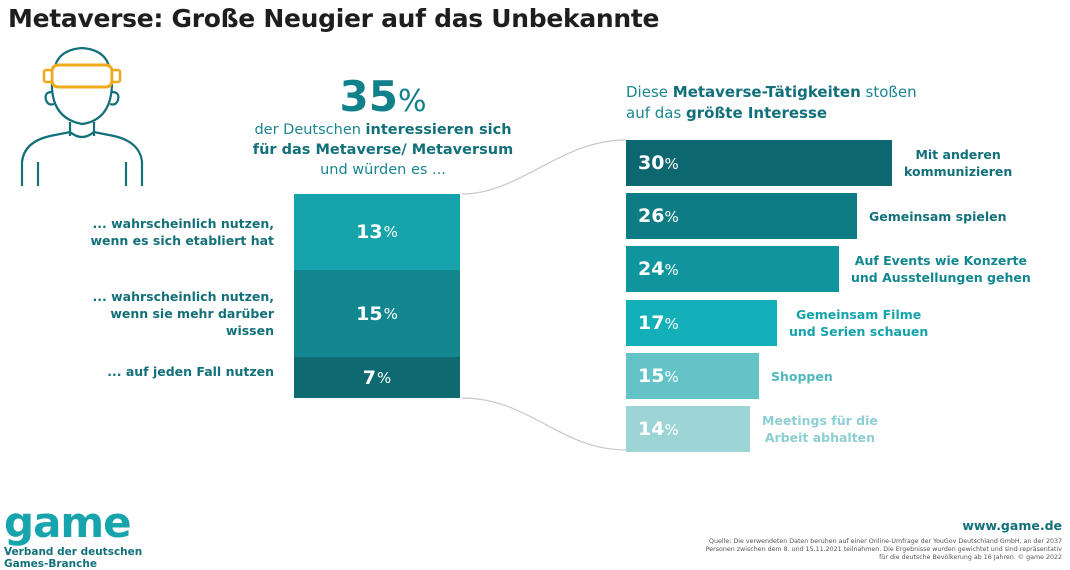  Describe the element at coordinates (859, 323) in the screenshot. I see `activity-bar-label: Gemeinsam Filme und Serien schauen` at that location.